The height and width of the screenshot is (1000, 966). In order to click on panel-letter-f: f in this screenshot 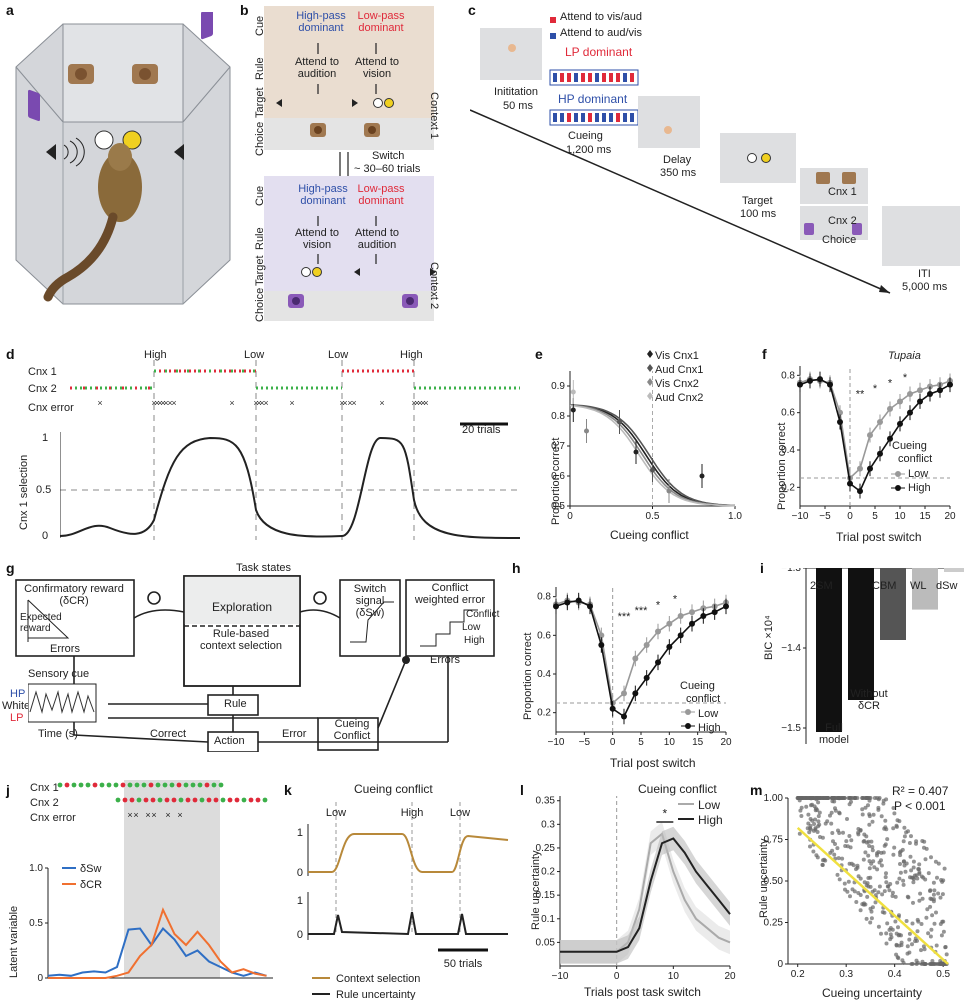, I will do `click(764, 354)`.